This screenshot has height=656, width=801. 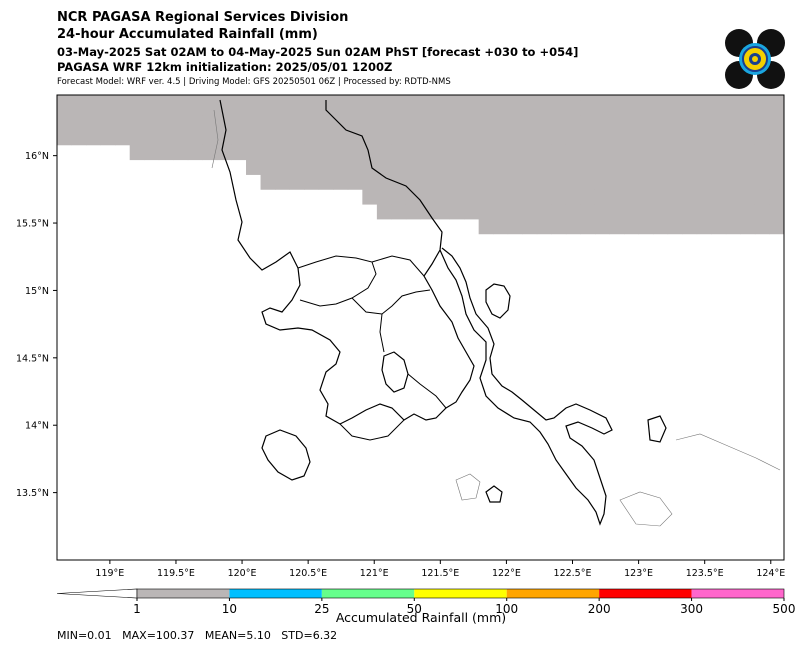 I want to click on border-pampanga, so click(x=337, y=281).